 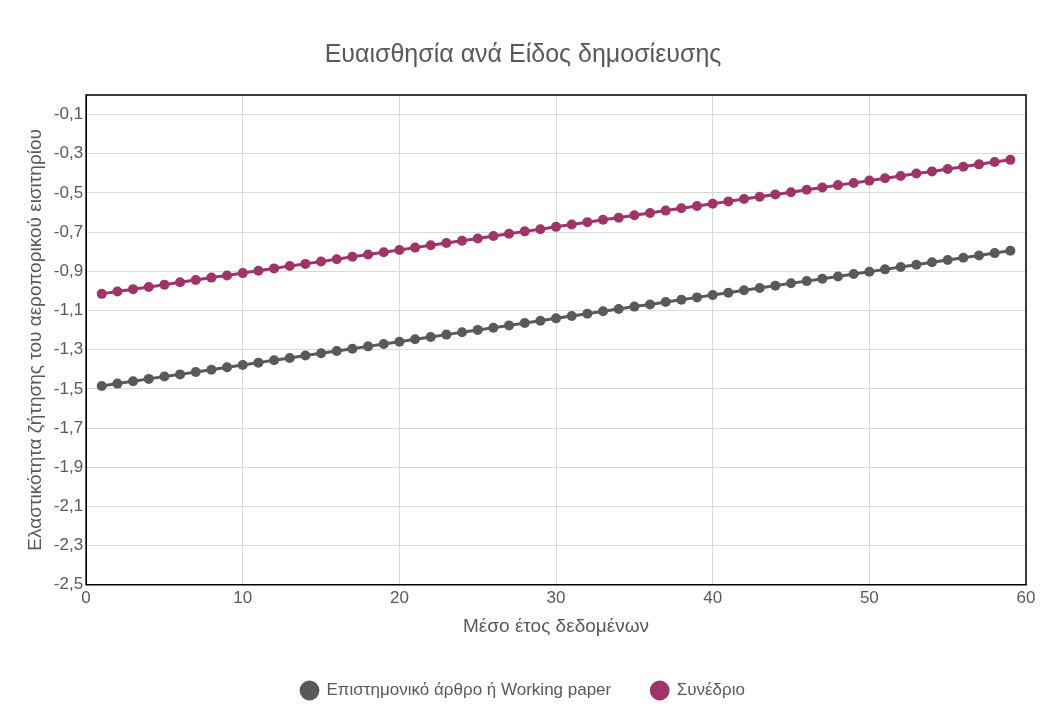 What do you see at coordinates (68, 271) in the screenshot?
I see `y-tick-label: -0,9` at bounding box center [68, 271].